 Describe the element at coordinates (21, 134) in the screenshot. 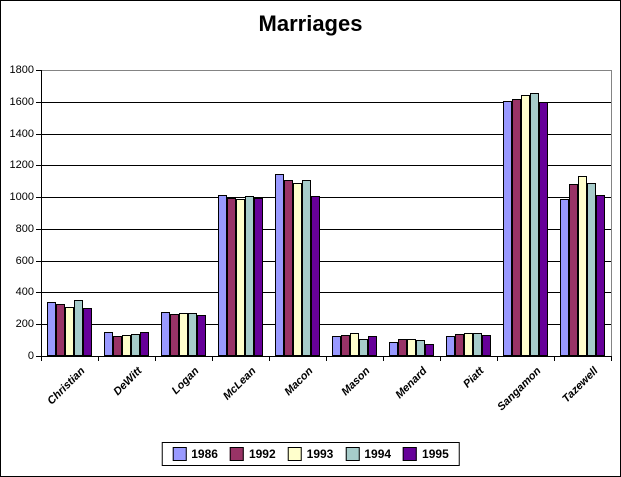

I see `y-axis-label-1400: 1400` at that location.